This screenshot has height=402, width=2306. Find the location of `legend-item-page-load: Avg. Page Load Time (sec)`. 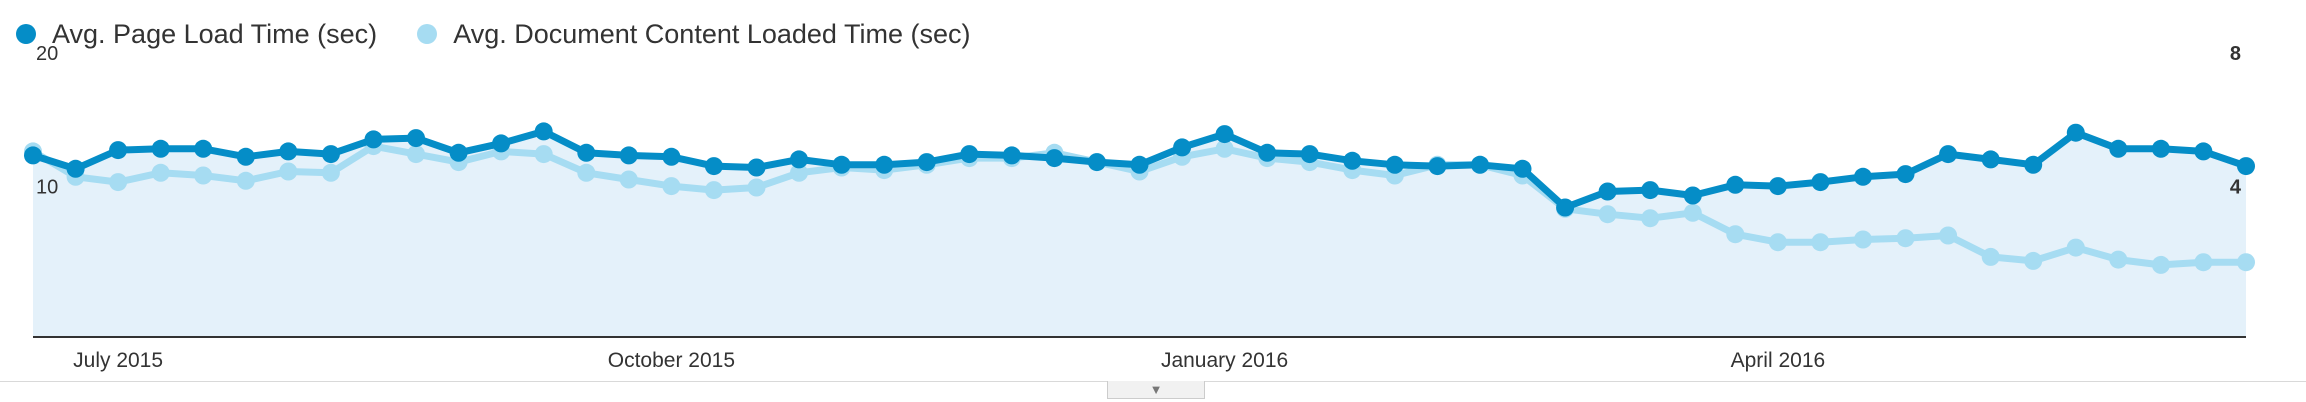

legend-item-page-load: Avg. Page Load Time (sec) is located at coordinates (196, 34).